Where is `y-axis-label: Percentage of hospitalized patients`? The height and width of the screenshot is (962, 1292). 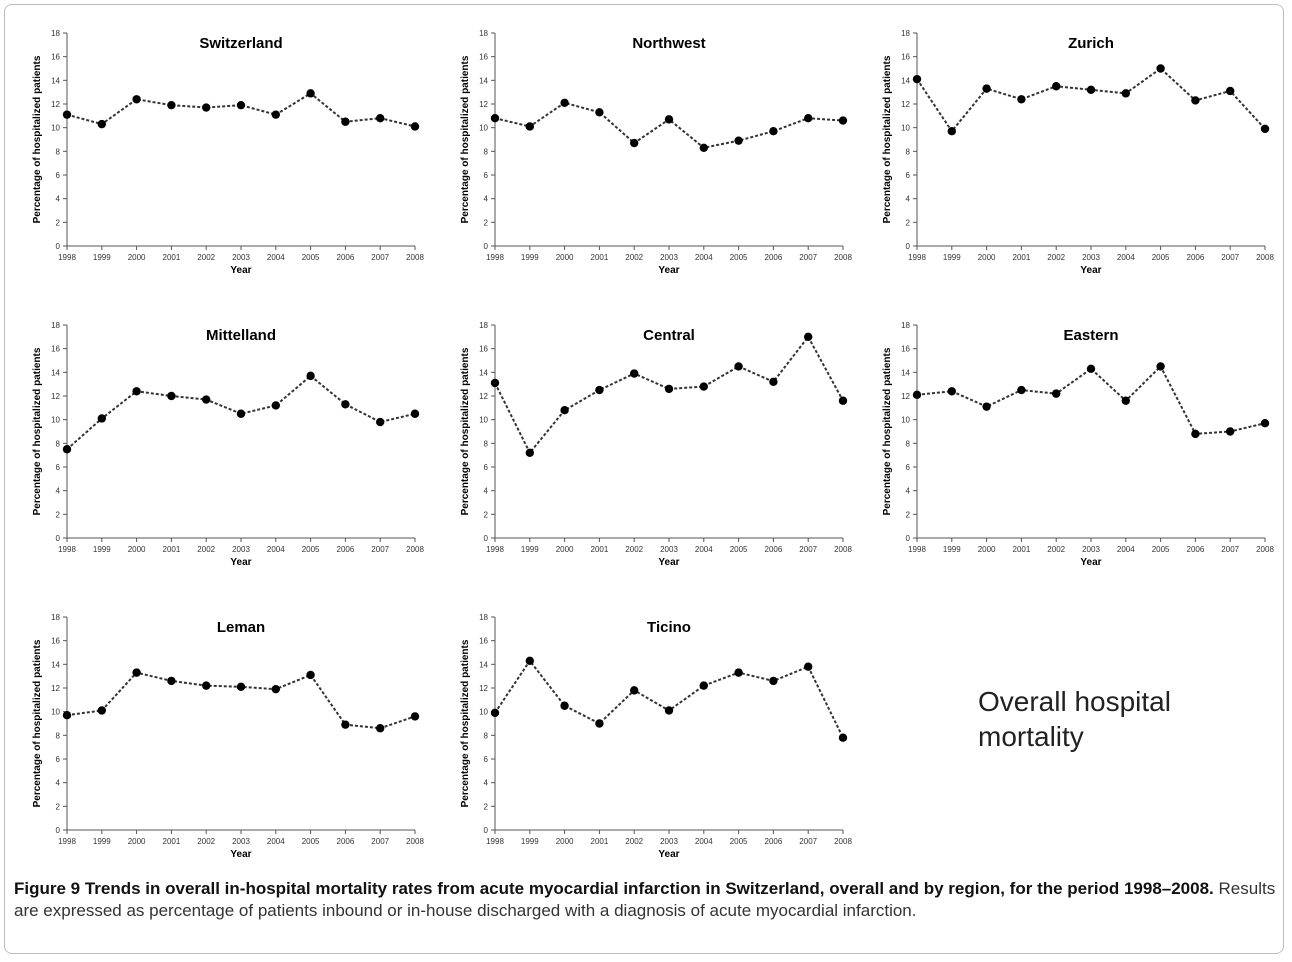 y-axis-label: Percentage of hospitalized patients is located at coordinates (37, 139).